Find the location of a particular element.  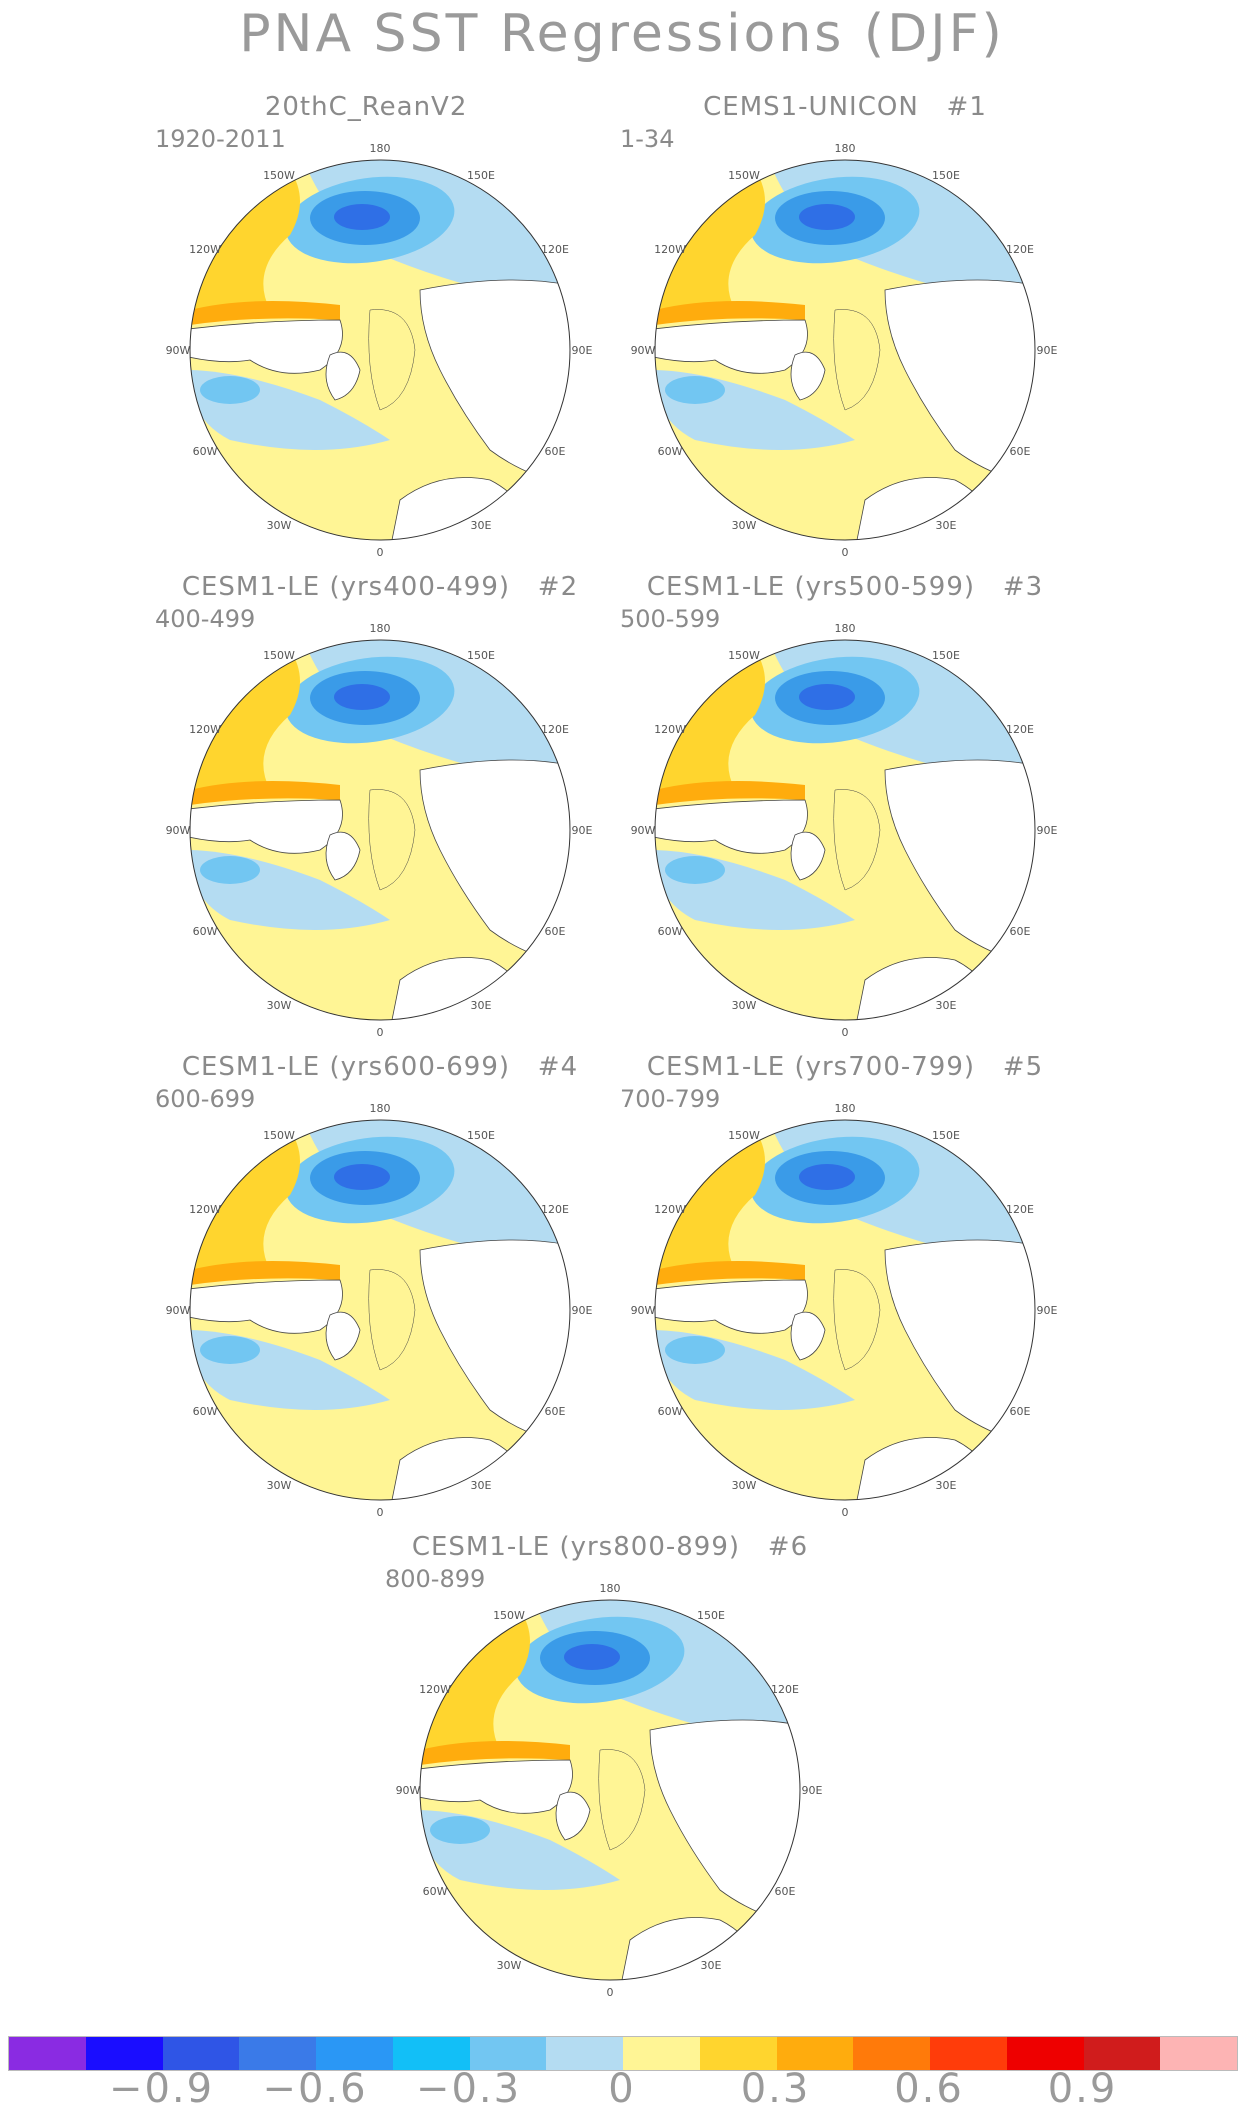

panel-period: 1920-2011 is located at coordinates (220, 139).